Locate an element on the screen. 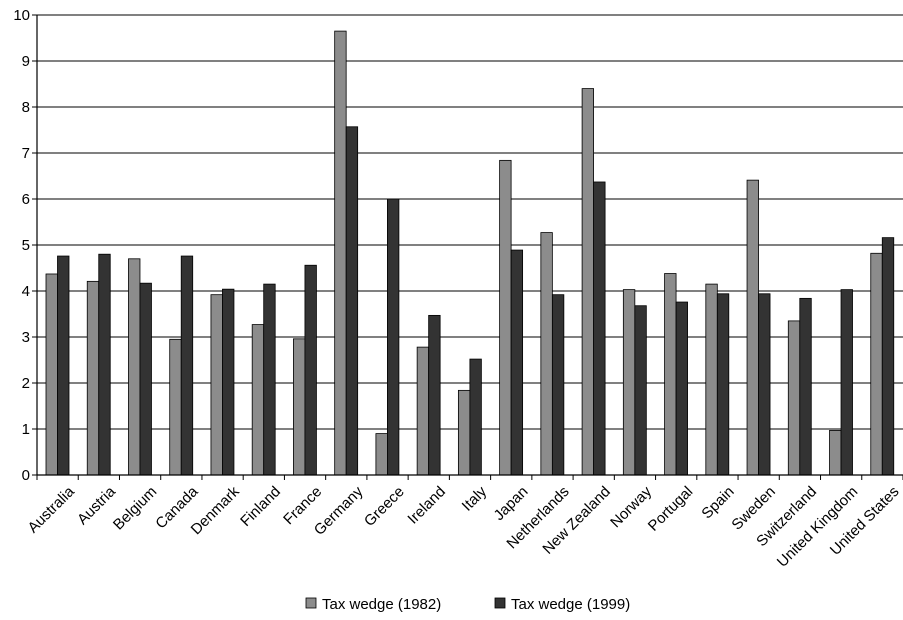 Image resolution: width=903 pixels, height=620 pixels. legend-label-1982: Tax wedge (1982) is located at coordinates (381, 604).